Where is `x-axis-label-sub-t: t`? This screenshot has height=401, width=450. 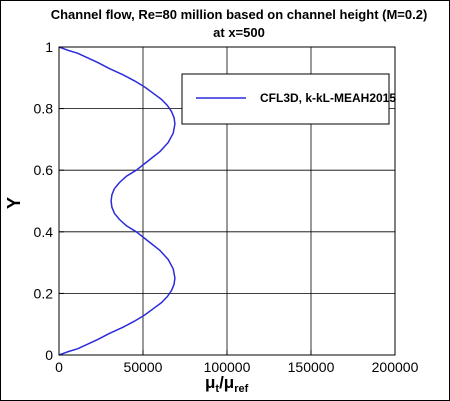 x-axis-label-sub-t: t is located at coordinates (217, 389).